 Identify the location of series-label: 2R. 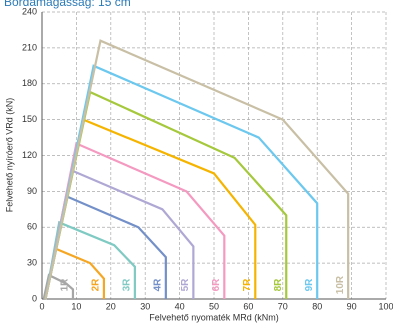
(96, 285).